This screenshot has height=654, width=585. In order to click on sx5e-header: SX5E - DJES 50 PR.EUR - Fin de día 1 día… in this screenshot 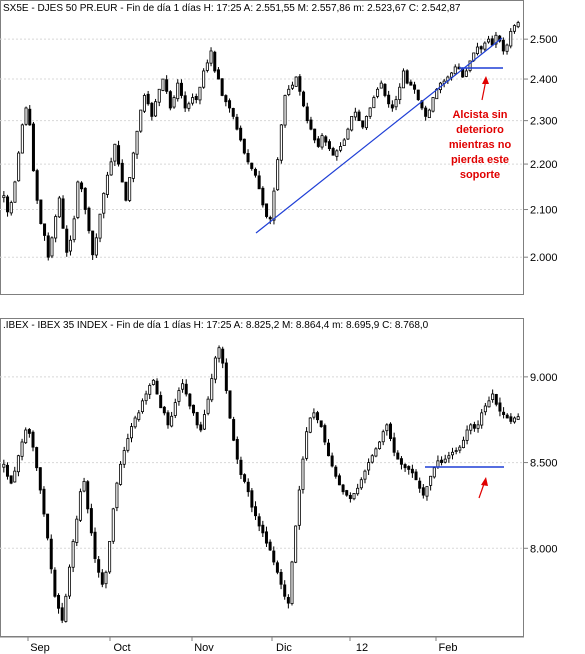, I will do `click(232, 8)`.